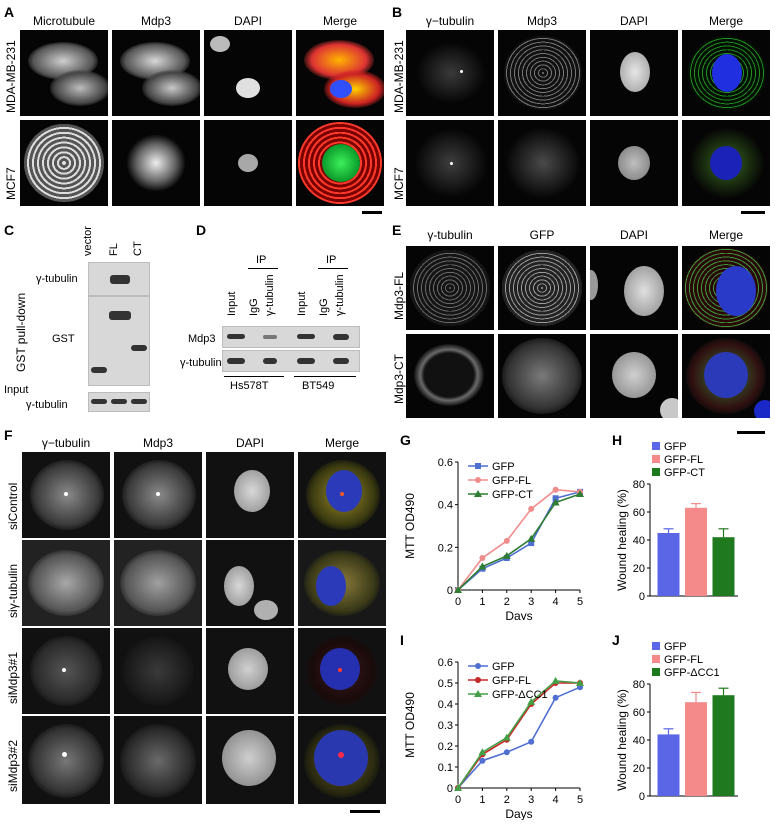 The height and width of the screenshot is (824, 775). What do you see at coordinates (13, 677) in the screenshot?
I see `row-label-simdp3-1: siMdp3#1` at bounding box center [13, 677].